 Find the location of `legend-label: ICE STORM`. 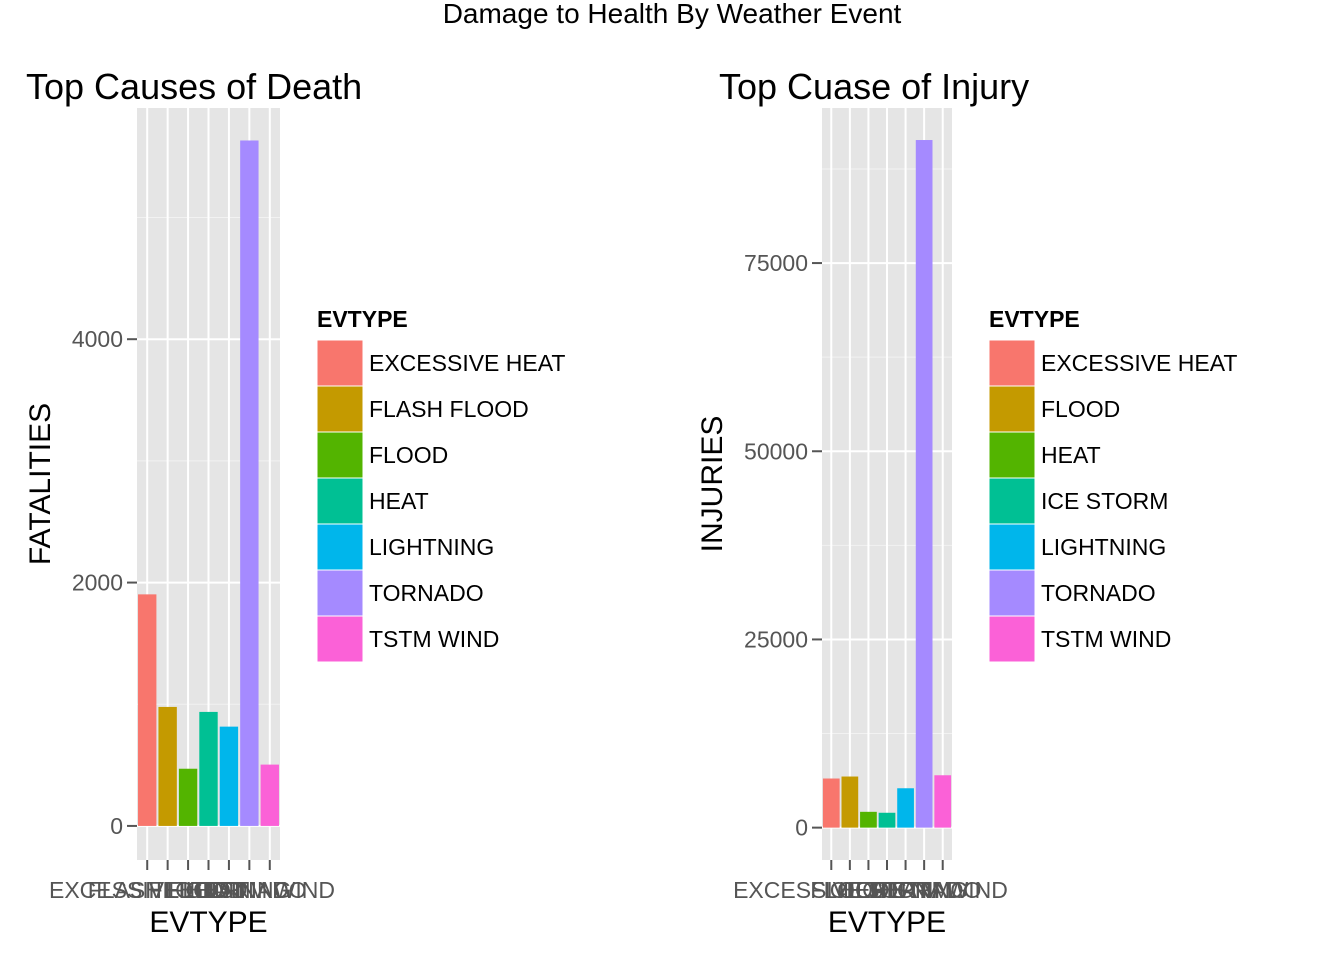

legend-label: ICE STORM is located at coordinates (1104, 501).